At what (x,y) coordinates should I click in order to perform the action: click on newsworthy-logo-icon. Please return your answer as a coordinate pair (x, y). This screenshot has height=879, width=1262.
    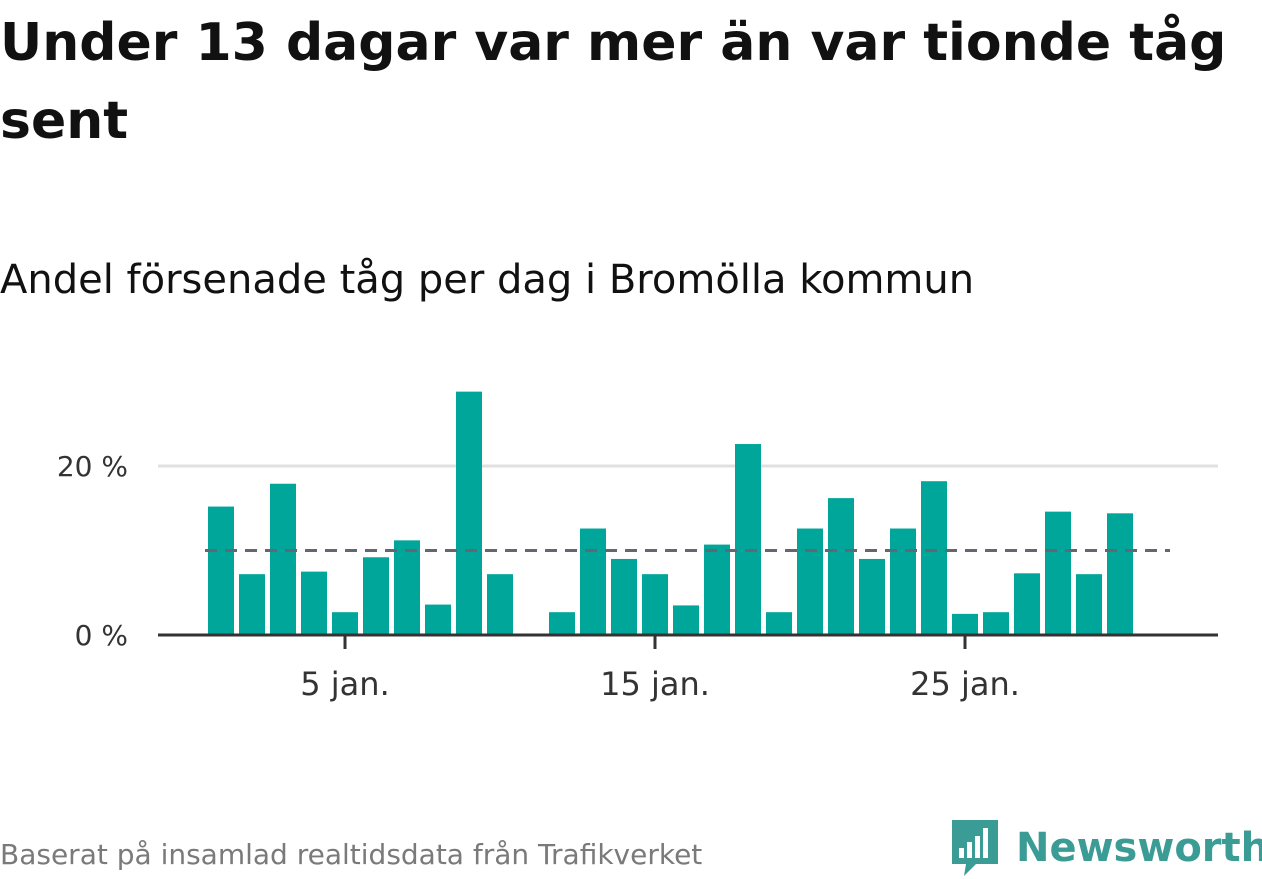
    Looking at the image, I should click on (975, 848).